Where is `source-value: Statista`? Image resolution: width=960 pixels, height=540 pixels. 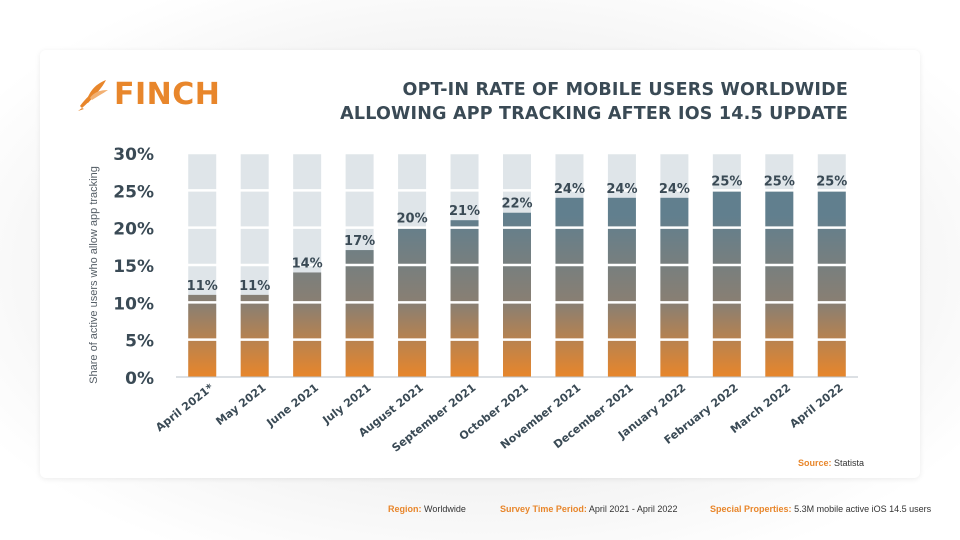 source-value: Statista is located at coordinates (848, 463).